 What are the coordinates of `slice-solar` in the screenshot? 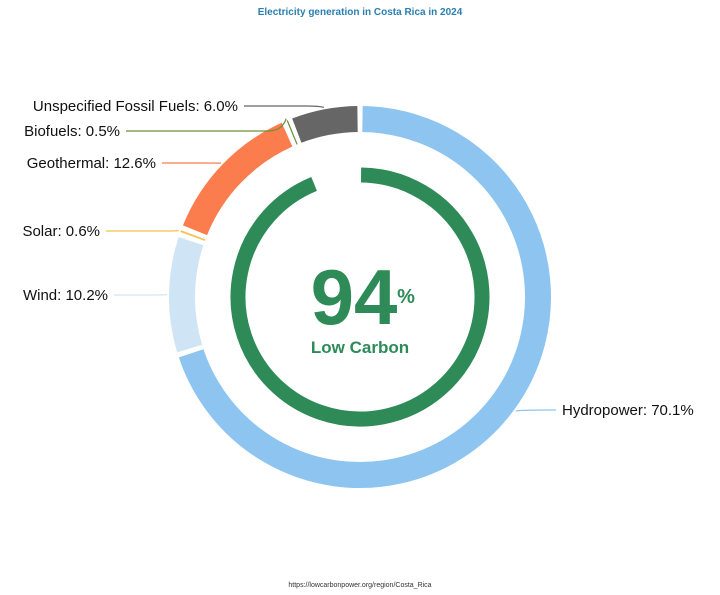 It's located at (193, 235).